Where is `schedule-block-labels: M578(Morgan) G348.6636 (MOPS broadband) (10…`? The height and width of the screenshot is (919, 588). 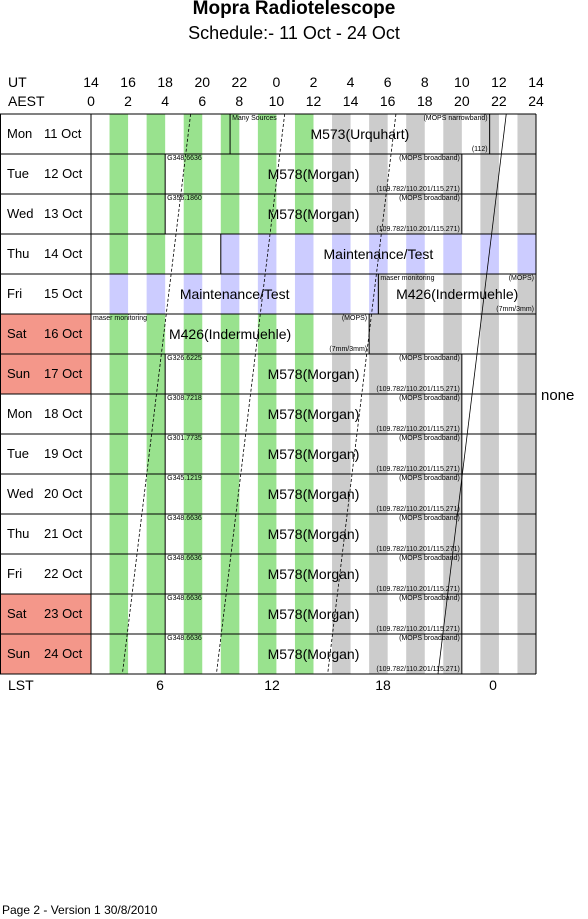
schedule-block-labels: M578(Morgan) G348.6636 (MOPS broadband) (10… is located at coordinates (313, 174).